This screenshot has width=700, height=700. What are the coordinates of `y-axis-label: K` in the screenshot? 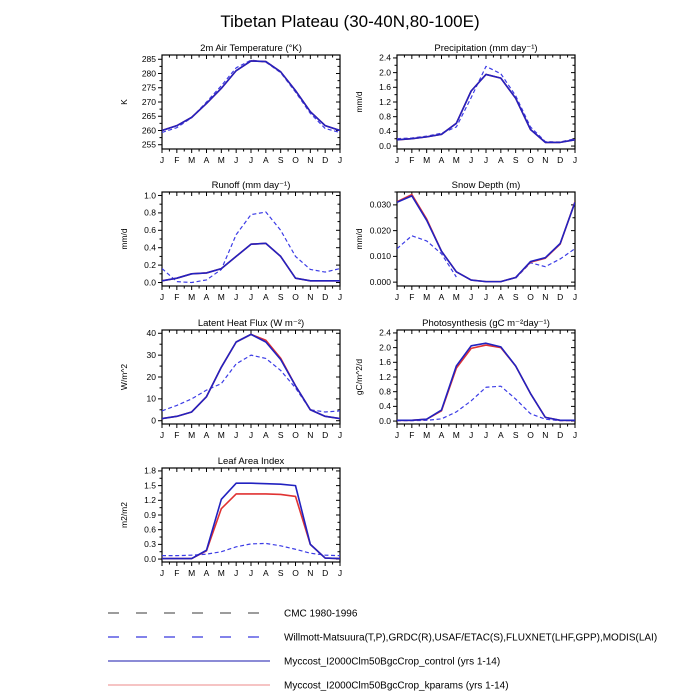 It's located at (124, 102).